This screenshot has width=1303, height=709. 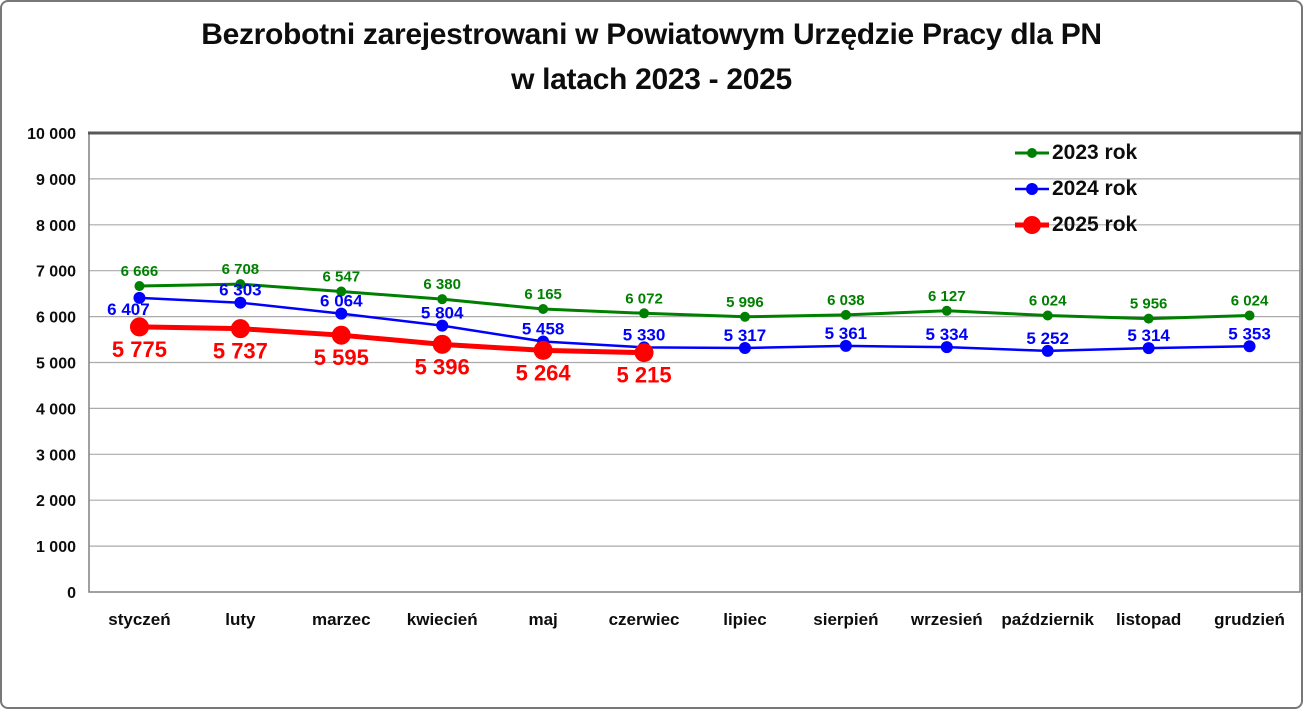 I want to click on y-axis-label: 6 000, so click(x=56, y=318).